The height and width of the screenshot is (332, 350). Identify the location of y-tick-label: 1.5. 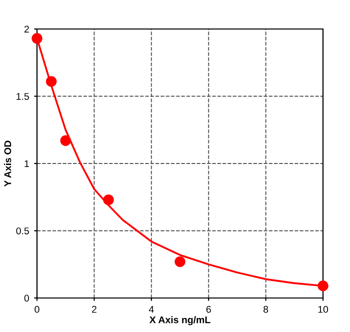
(22, 96).